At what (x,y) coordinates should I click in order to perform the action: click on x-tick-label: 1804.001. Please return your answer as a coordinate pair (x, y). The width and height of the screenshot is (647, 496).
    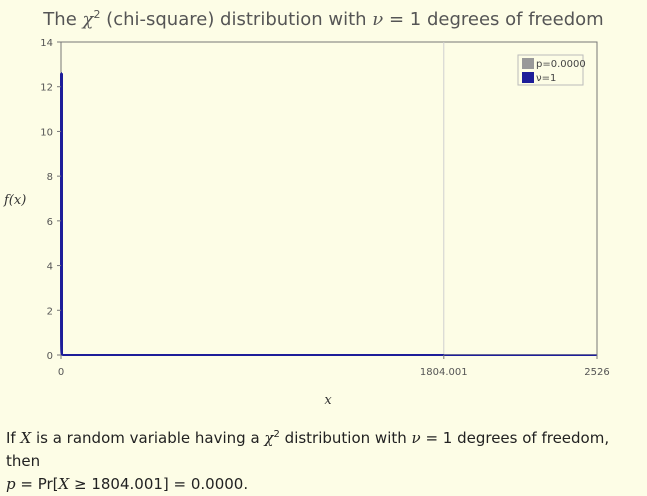
    Looking at the image, I should click on (444, 372).